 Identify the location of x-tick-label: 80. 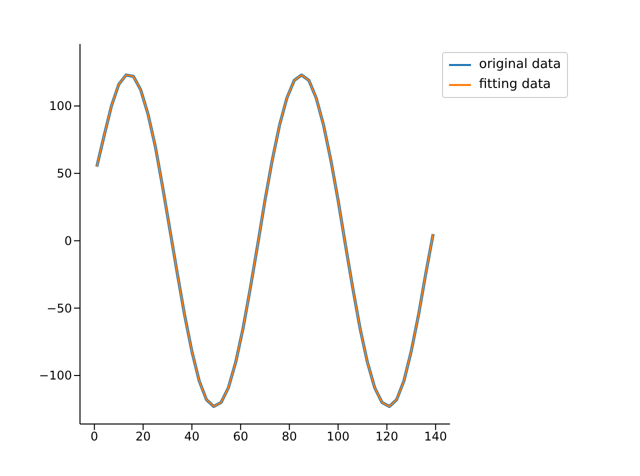
(290, 437).